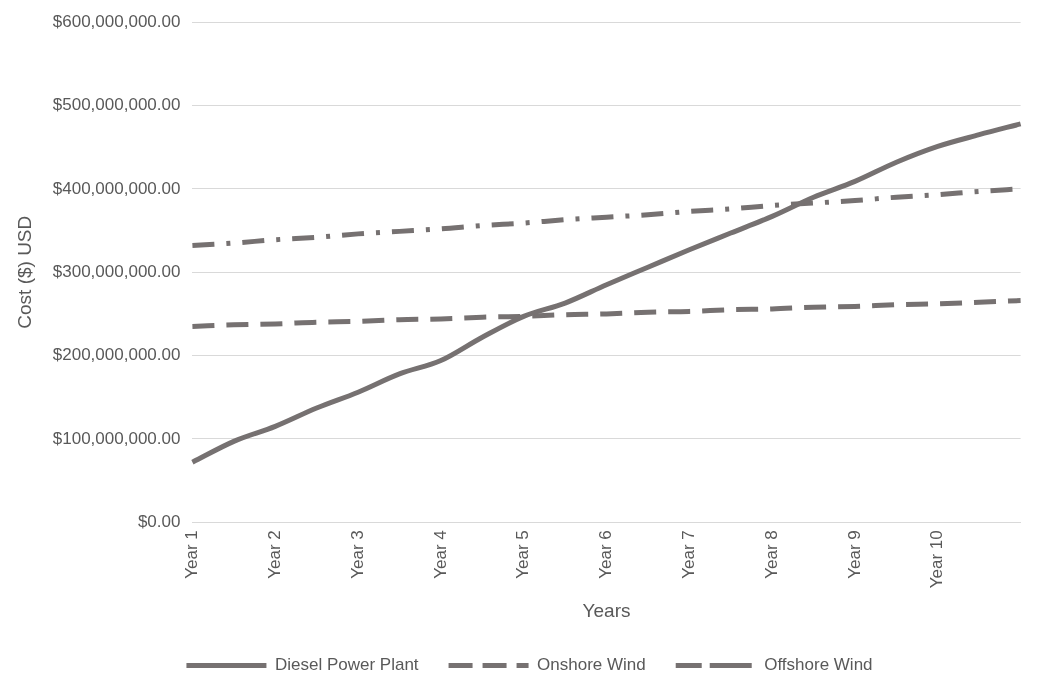 This screenshot has height=694, width=1049. I want to click on y-tick-label: $400,000,000.00, so click(116, 188).